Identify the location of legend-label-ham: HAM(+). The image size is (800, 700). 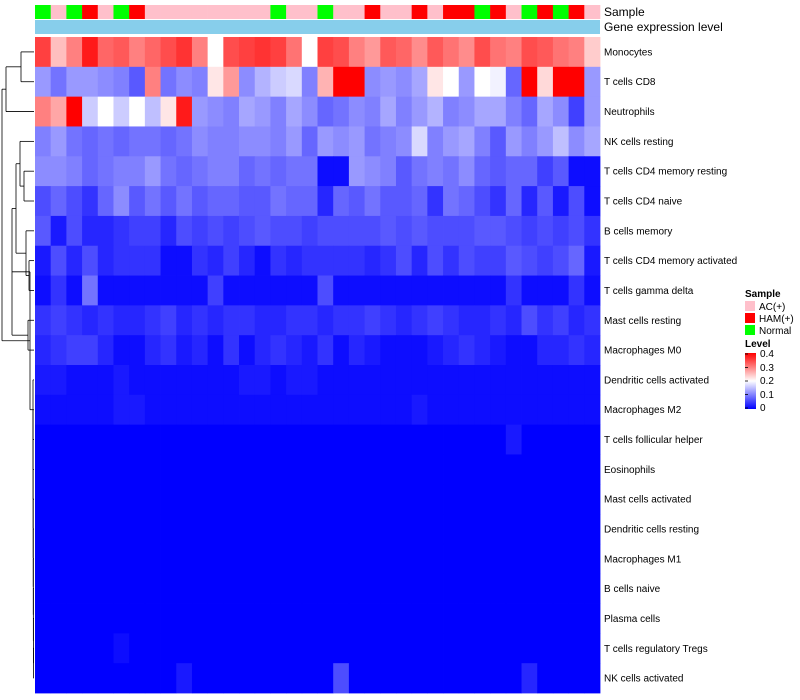
(776, 319).